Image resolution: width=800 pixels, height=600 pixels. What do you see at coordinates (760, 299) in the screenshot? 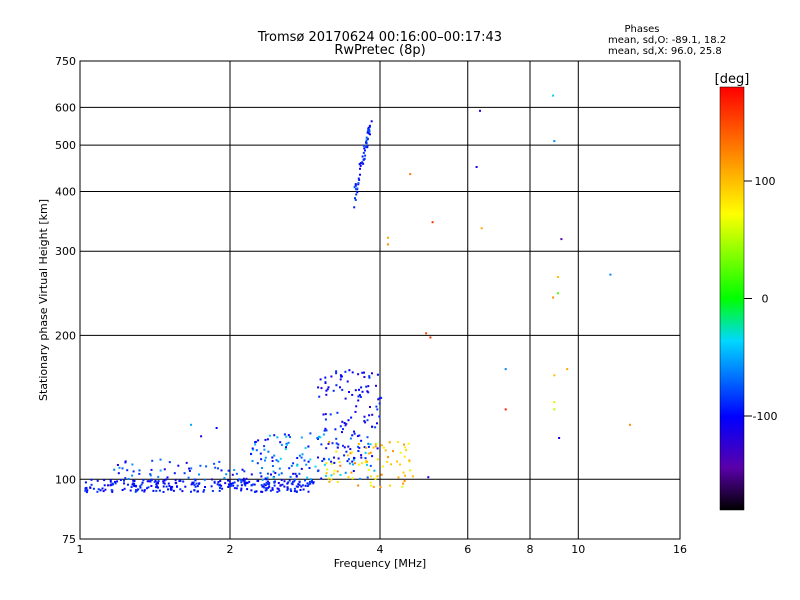
I see `colorbar-ticks: 100 0 -100` at bounding box center [760, 299].